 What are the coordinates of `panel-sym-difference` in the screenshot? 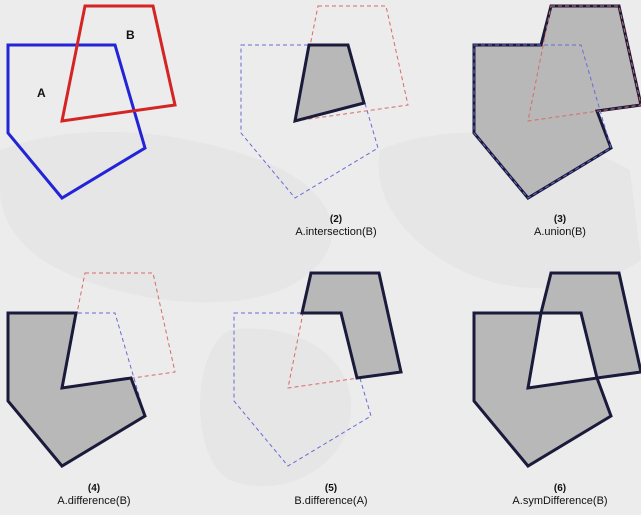 It's located at (556, 369).